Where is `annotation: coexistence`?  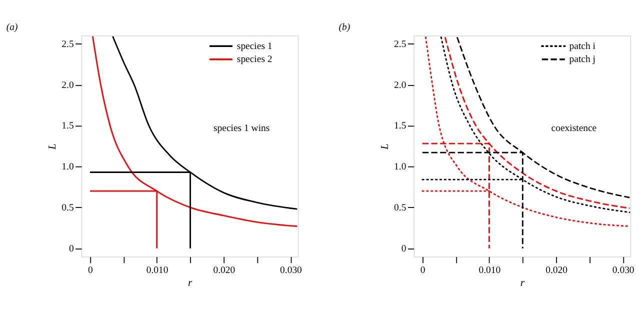 annotation: coexistence is located at coordinates (574, 128).